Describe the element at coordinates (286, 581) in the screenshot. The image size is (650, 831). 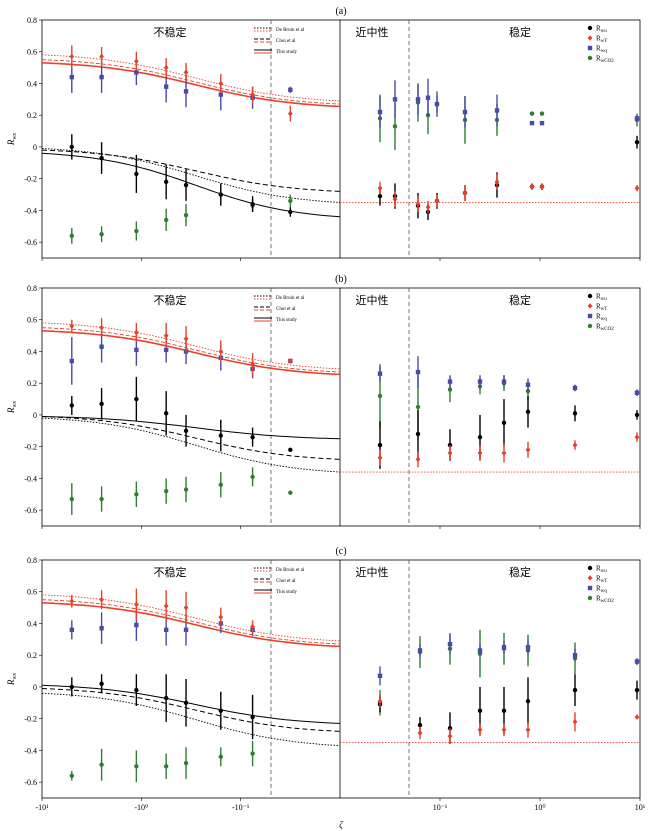
I see `legend-line-label: Choi et al` at that location.